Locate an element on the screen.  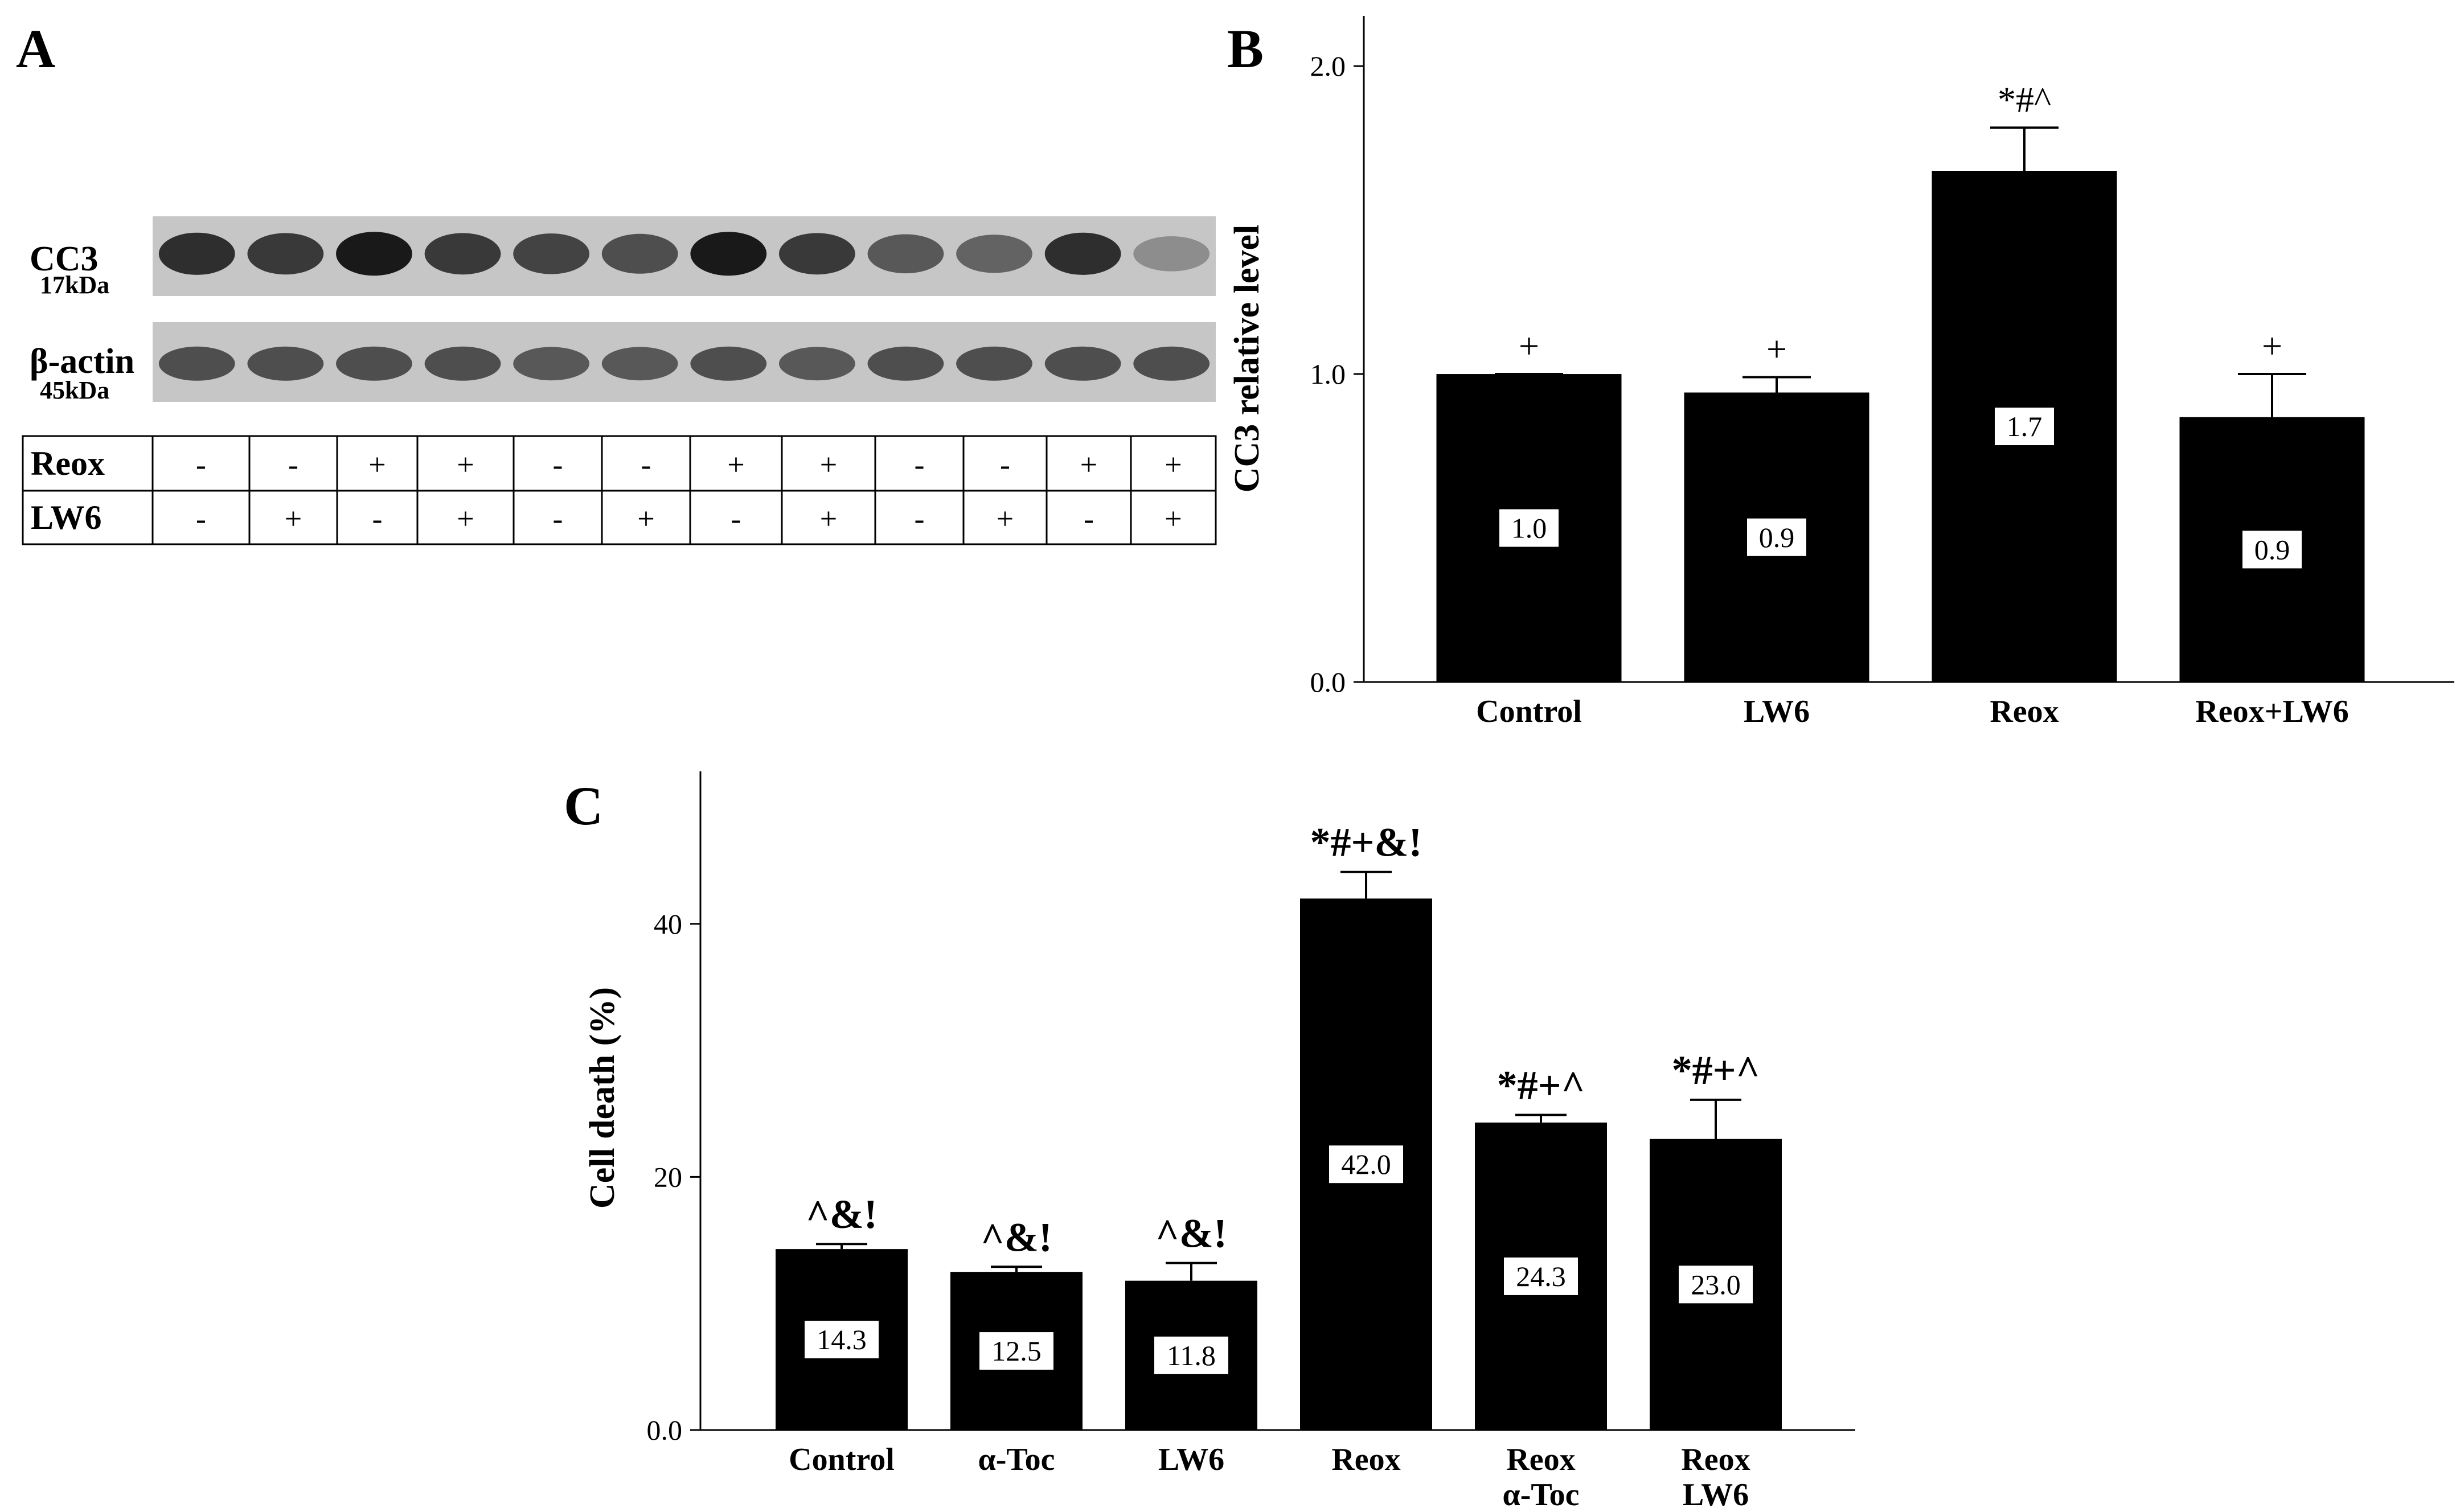
data-label: 24.3 is located at coordinates (1541, 1276).